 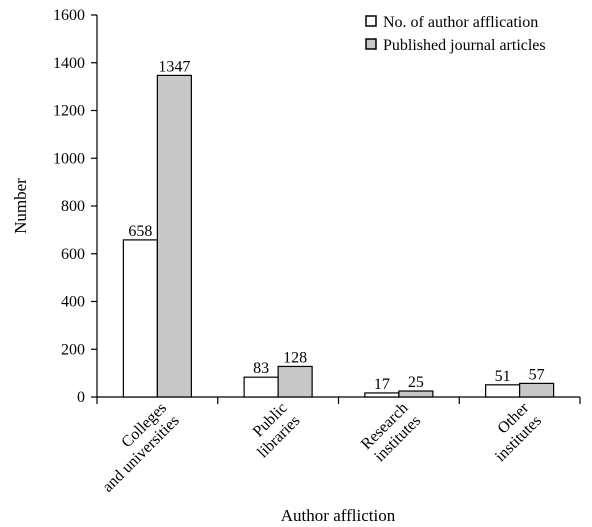 I want to click on y-tick-label: 1400, so click(x=69, y=63).